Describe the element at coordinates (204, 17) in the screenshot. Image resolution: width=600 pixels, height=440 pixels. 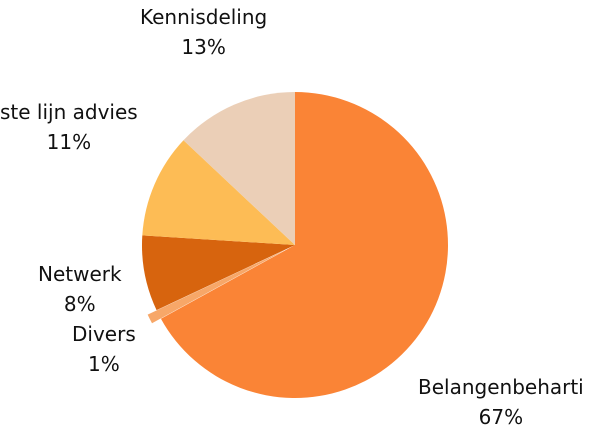
I see `label-kennisdeling-name: Kennisdeling` at that location.